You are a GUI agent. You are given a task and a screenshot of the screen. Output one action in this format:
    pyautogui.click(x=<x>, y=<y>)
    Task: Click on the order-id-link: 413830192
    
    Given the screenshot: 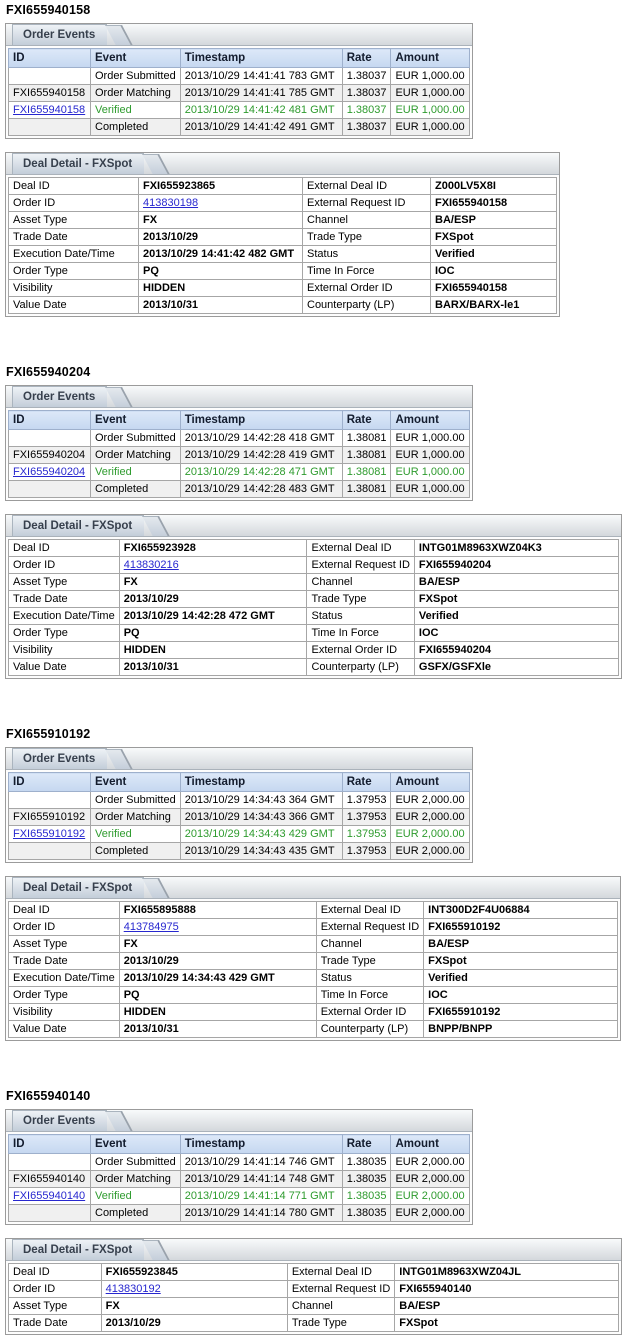 What is the action you would take?
    pyautogui.click(x=133, y=1289)
    